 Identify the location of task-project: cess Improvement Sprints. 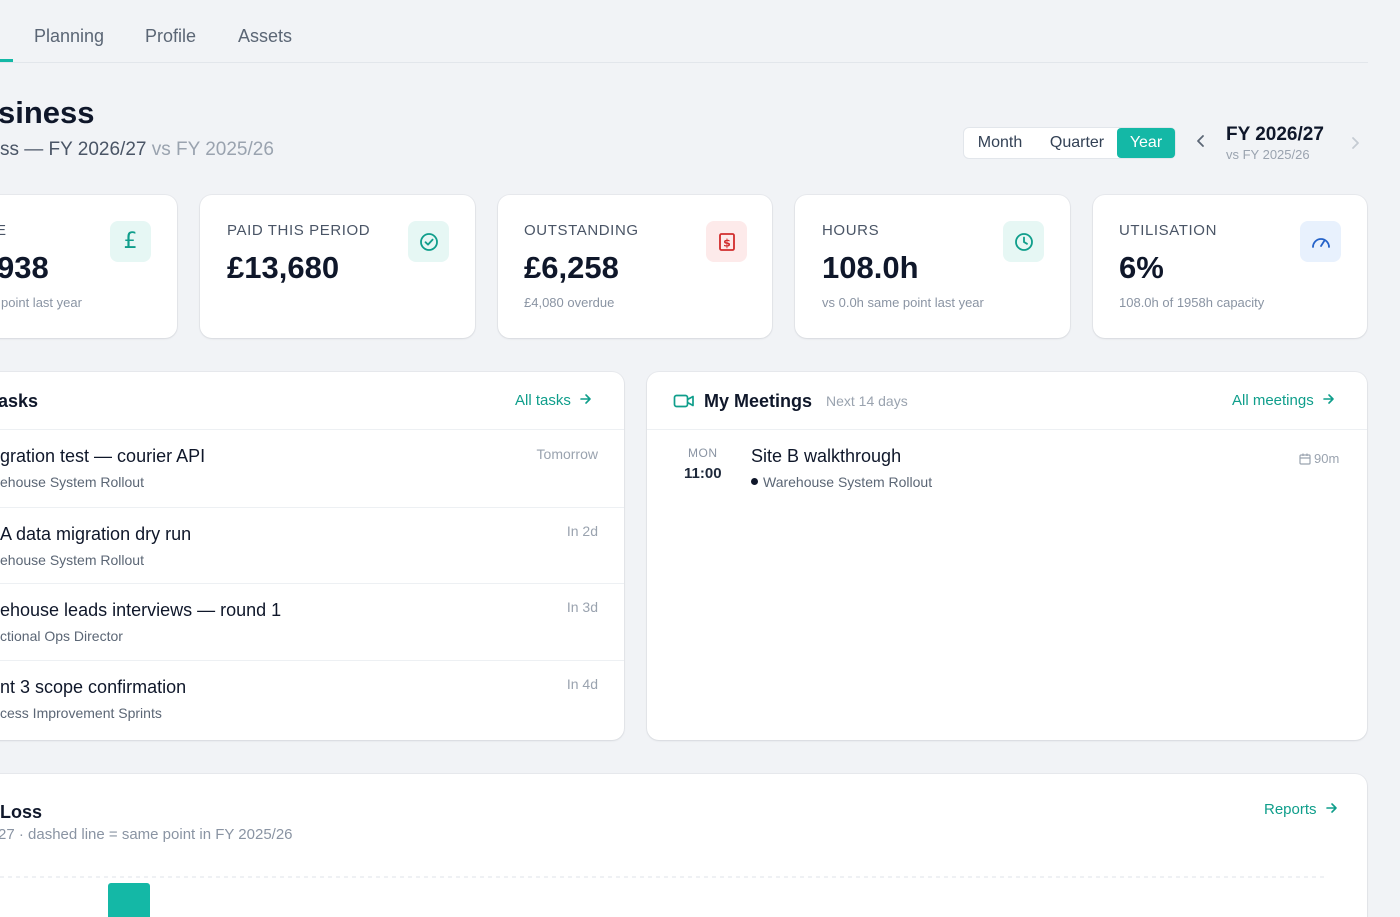
(81, 713).